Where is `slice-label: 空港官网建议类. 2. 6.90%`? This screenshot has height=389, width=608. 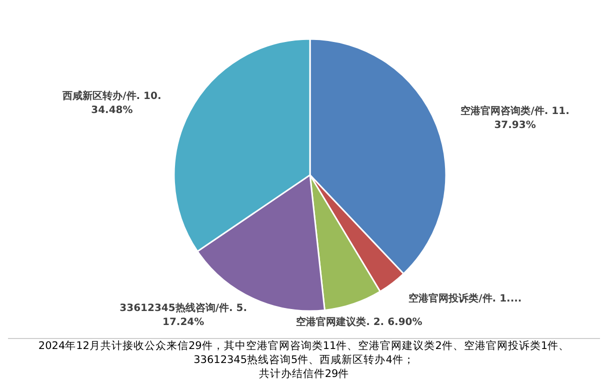 slice-label: 空港官网建议类. 2. 6.90% is located at coordinates (359, 322).